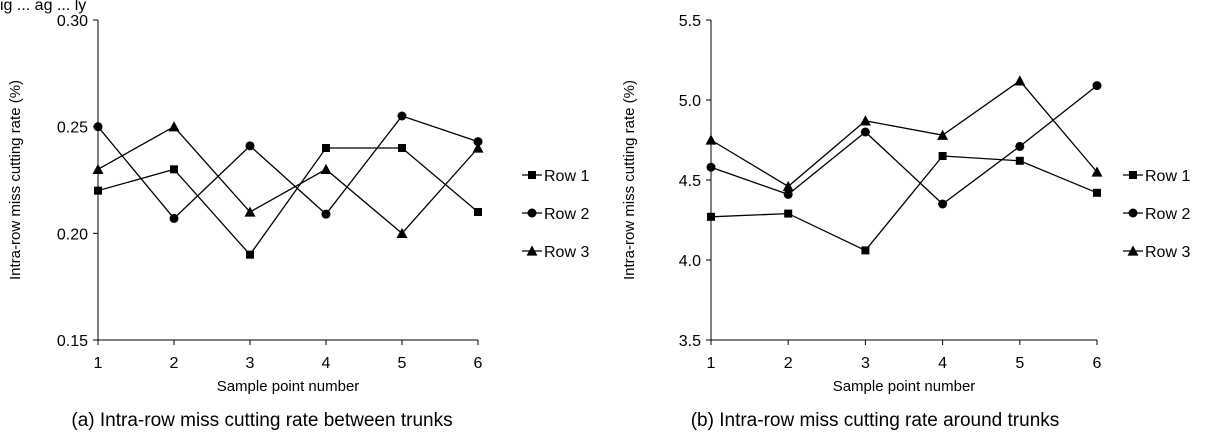 The height and width of the screenshot is (439, 1231). Describe the element at coordinates (690, 341) in the screenshot. I see `y-tick-label: 3.5` at that location.